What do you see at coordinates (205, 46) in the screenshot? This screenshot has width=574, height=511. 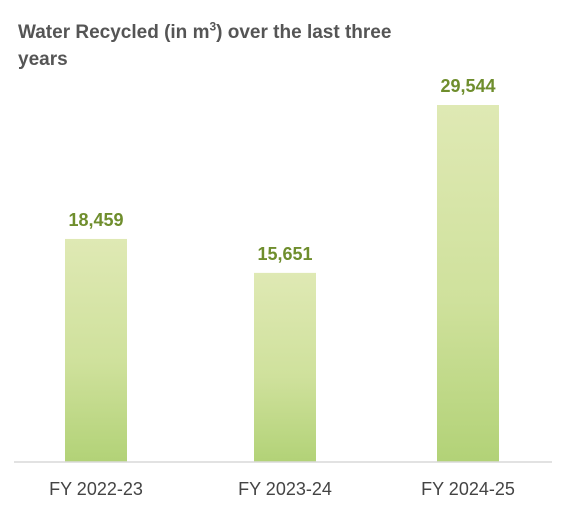 I see `chart-title-suffix: ) over the last three years` at bounding box center [205, 46].